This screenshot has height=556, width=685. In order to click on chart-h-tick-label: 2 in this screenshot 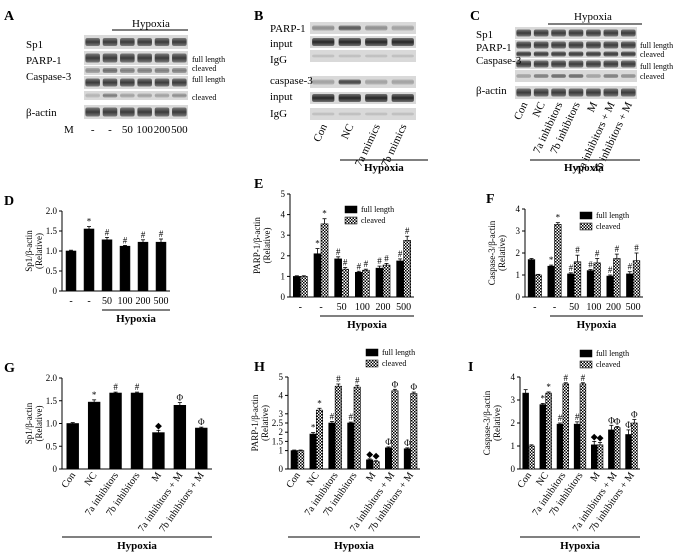, I will do `click(281, 432)`.